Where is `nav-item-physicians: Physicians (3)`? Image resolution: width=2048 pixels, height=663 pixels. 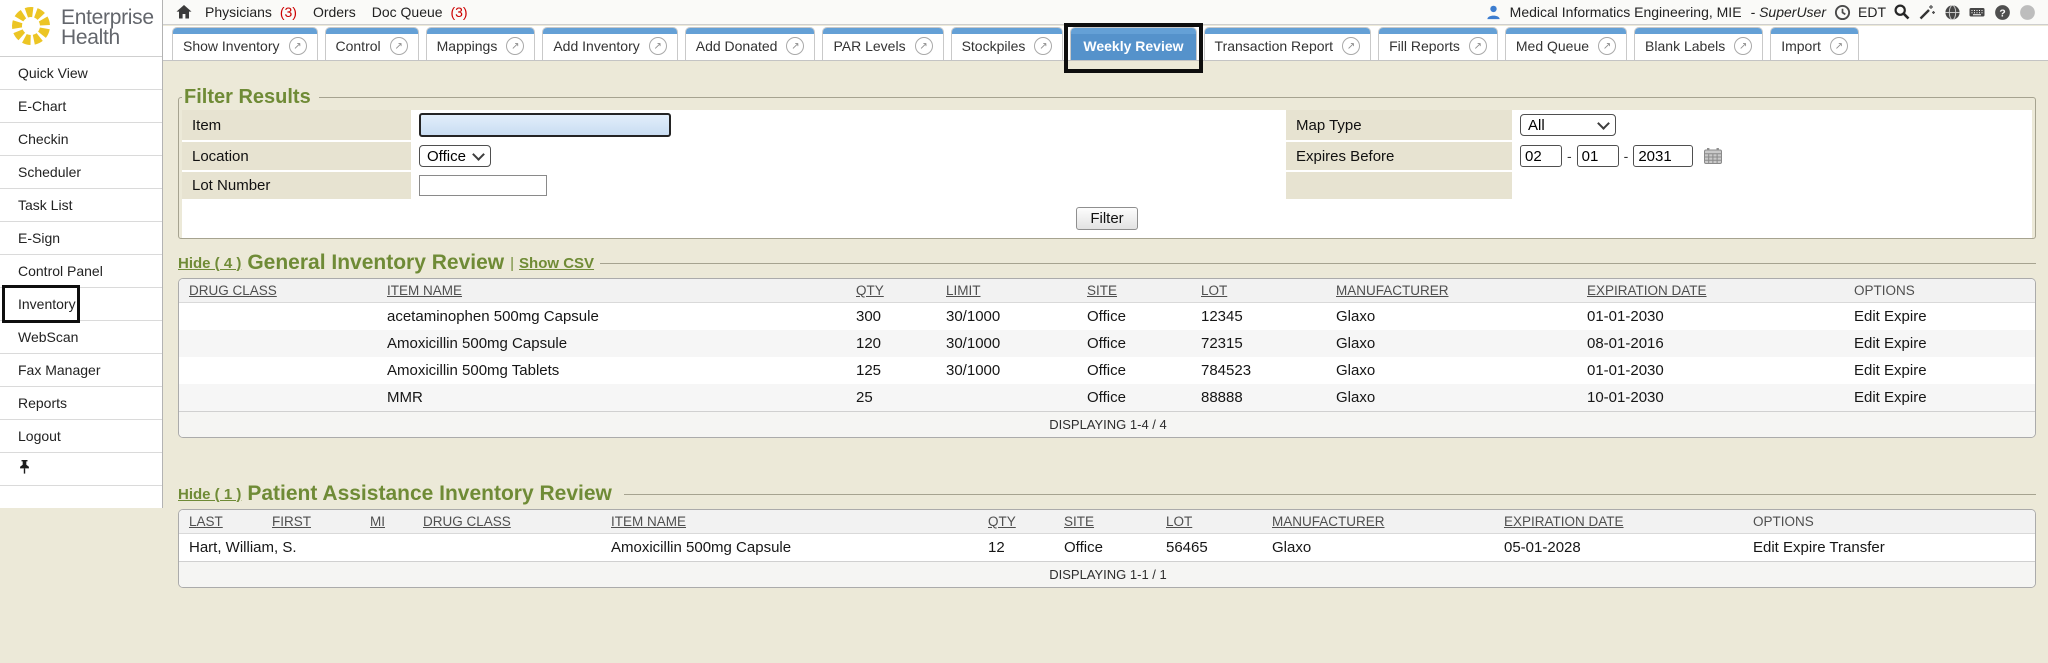 nav-item-physicians: Physicians (3) is located at coordinates (251, 12).